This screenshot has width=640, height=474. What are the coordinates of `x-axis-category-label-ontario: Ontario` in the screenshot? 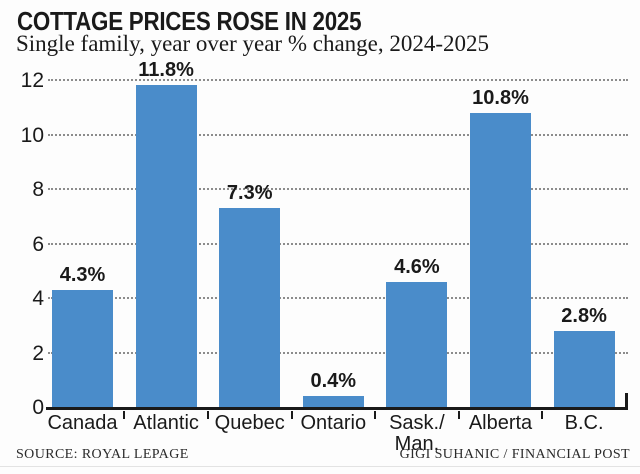 It's located at (333, 423).